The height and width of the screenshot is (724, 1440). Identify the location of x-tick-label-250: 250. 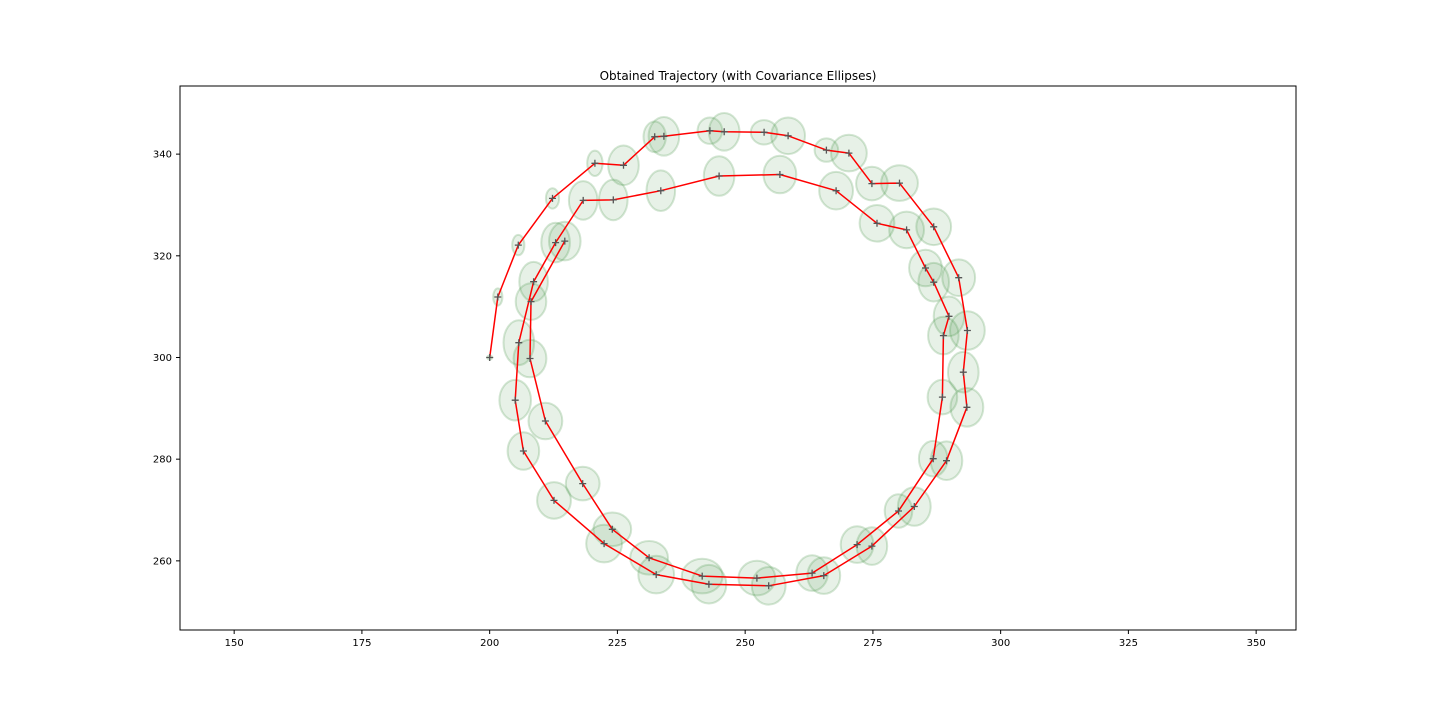
(745, 643).